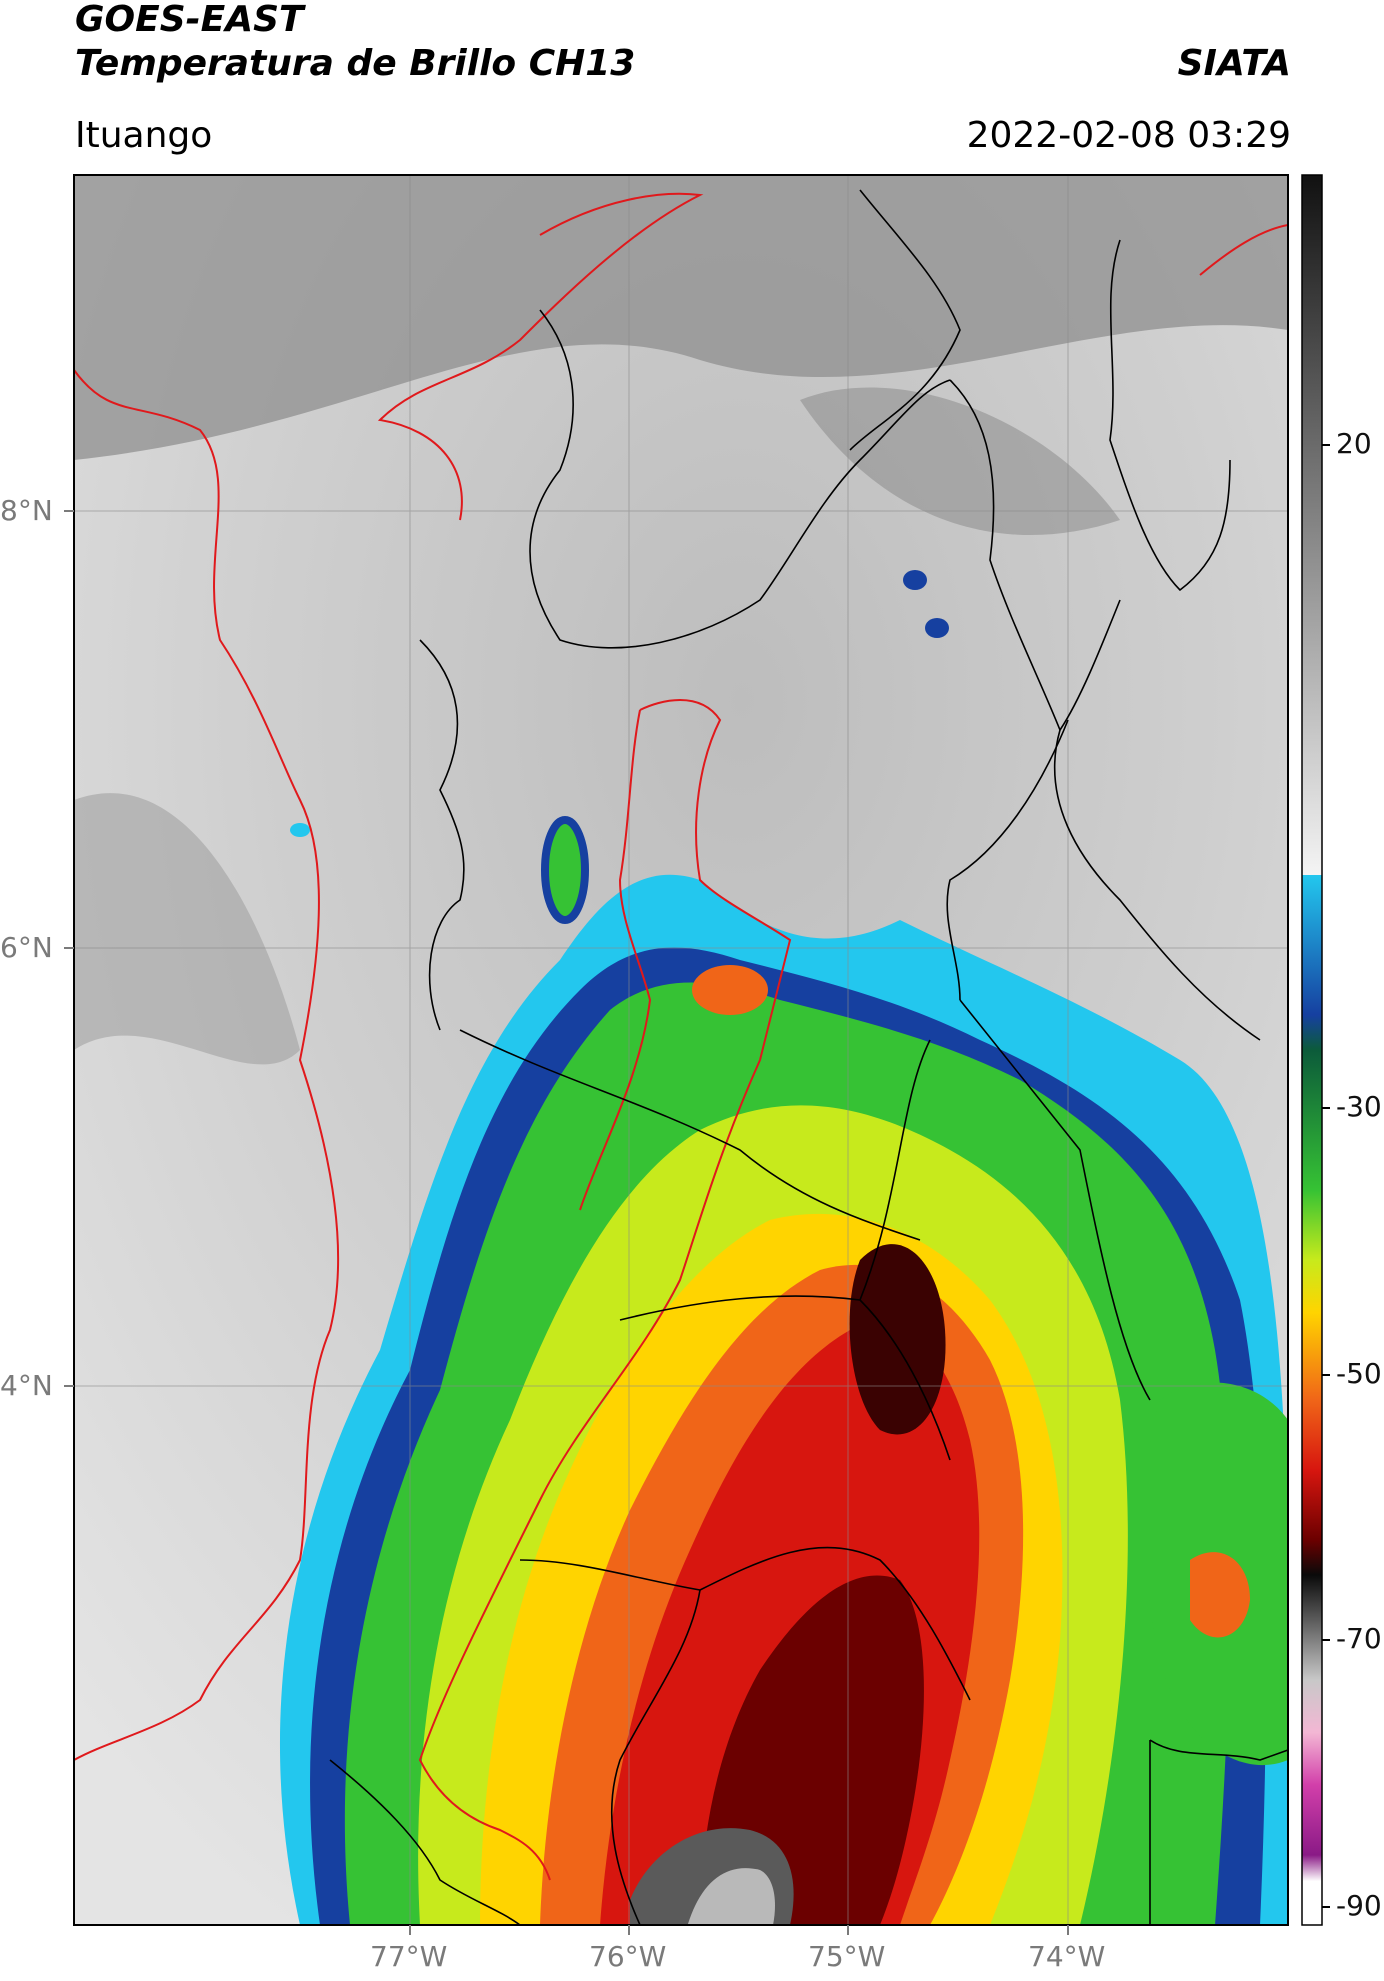  I want to click on colorbar, so click(1312, 1050).